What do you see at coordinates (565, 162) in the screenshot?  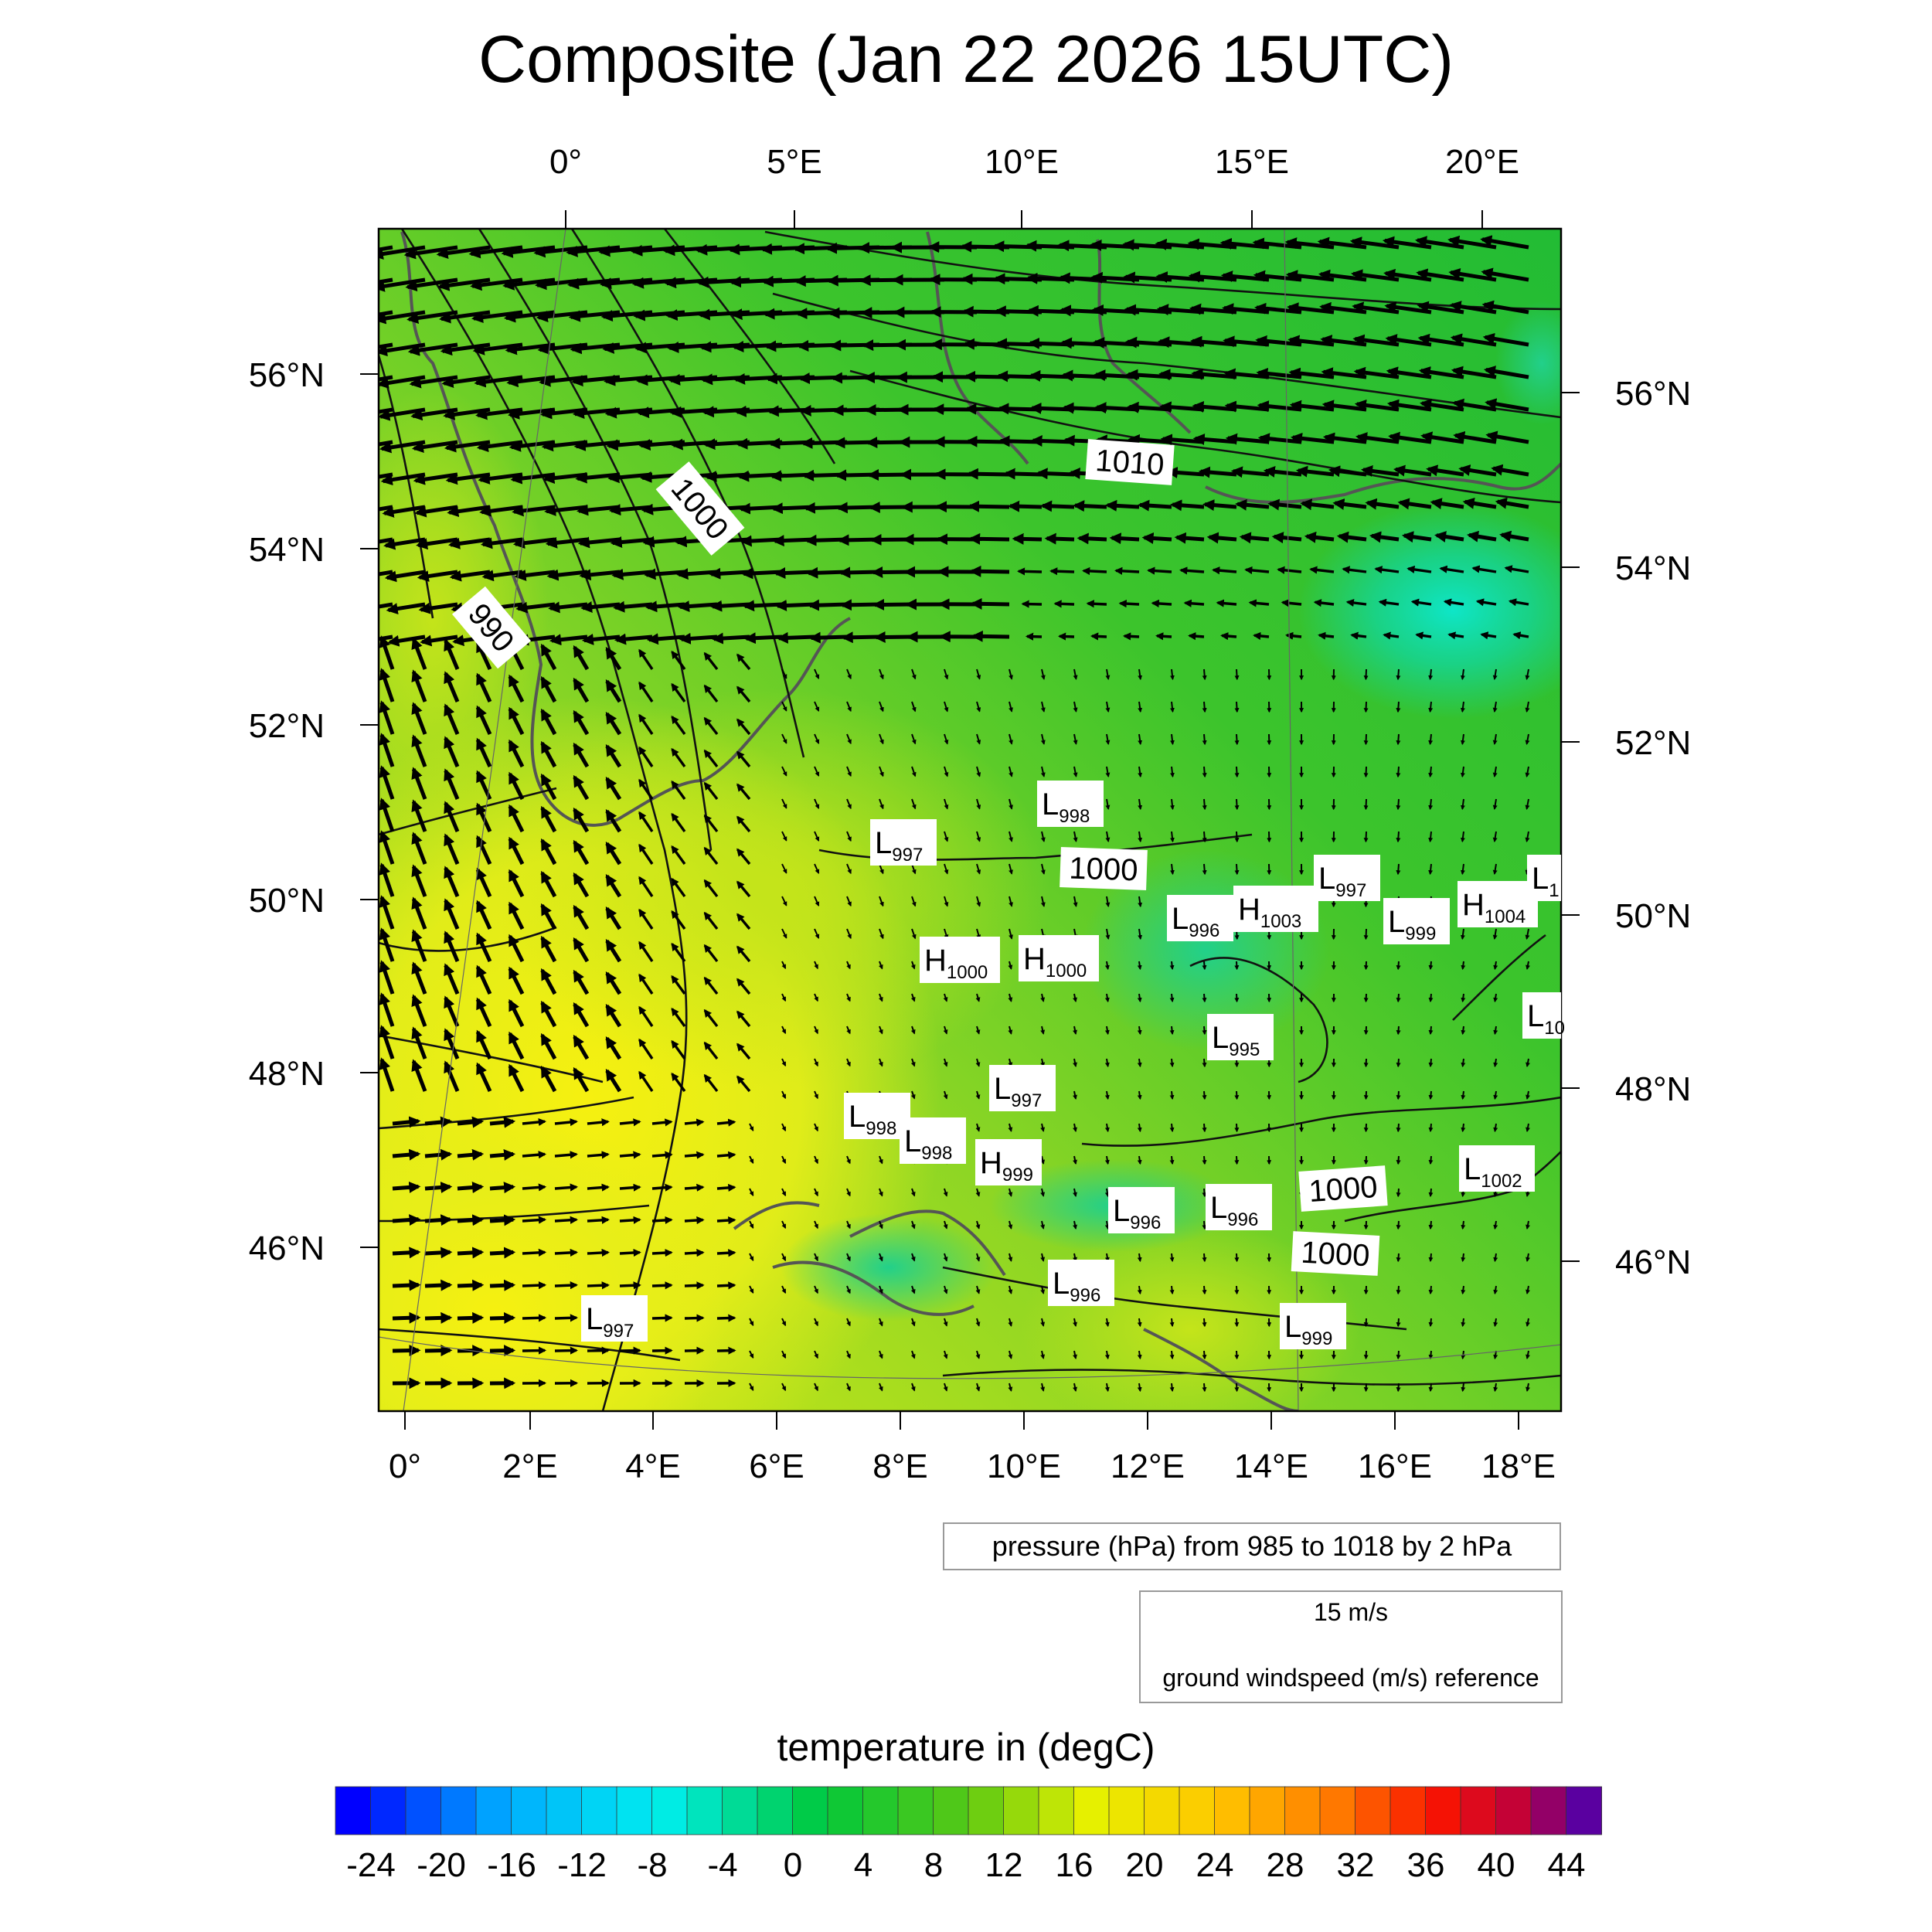 I see `lon-label: 0°` at bounding box center [565, 162].